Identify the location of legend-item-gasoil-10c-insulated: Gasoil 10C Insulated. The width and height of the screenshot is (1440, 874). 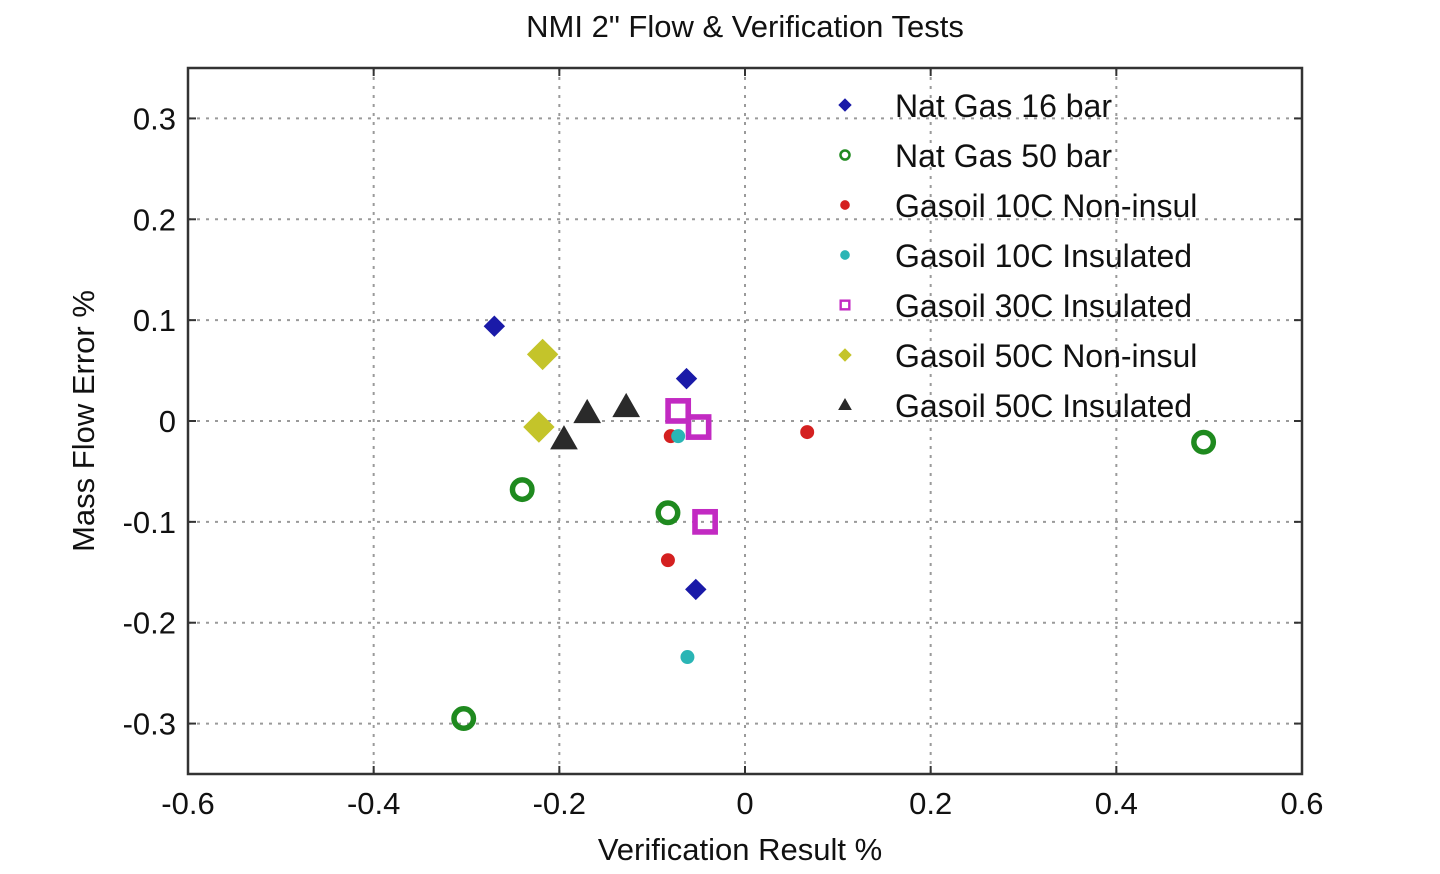
(1016, 256).